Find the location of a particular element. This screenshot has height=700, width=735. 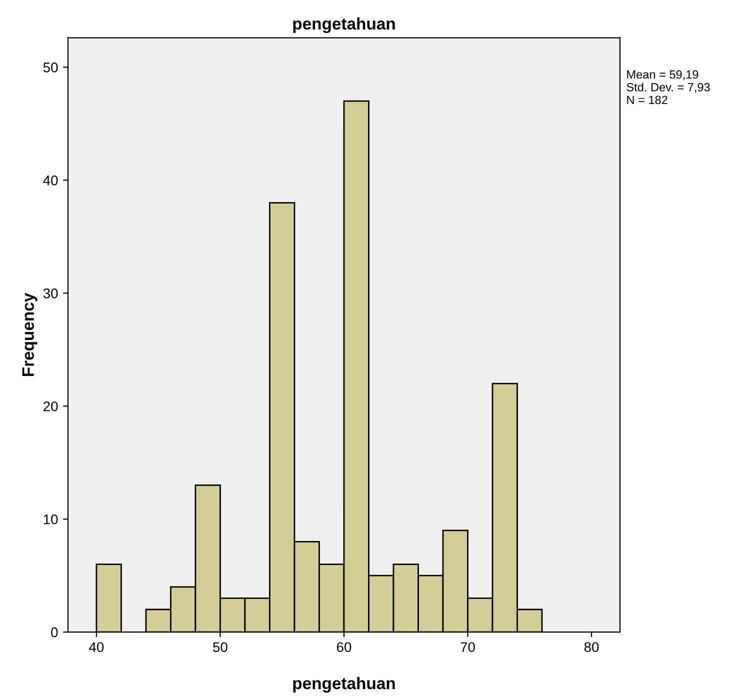

x-tick-label: 50 is located at coordinates (220, 647).